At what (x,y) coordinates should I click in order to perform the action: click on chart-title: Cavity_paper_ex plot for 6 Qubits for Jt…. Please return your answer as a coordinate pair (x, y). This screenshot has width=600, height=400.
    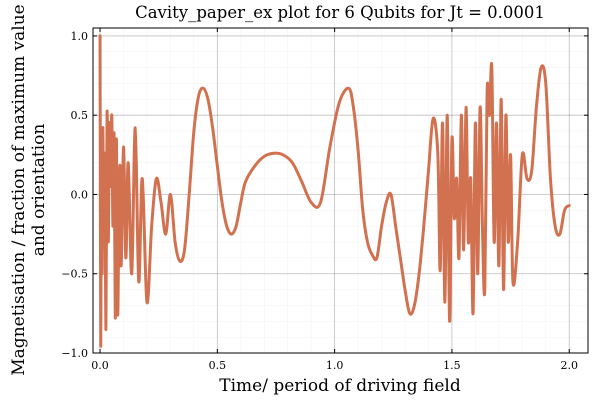
    Looking at the image, I should click on (340, 12).